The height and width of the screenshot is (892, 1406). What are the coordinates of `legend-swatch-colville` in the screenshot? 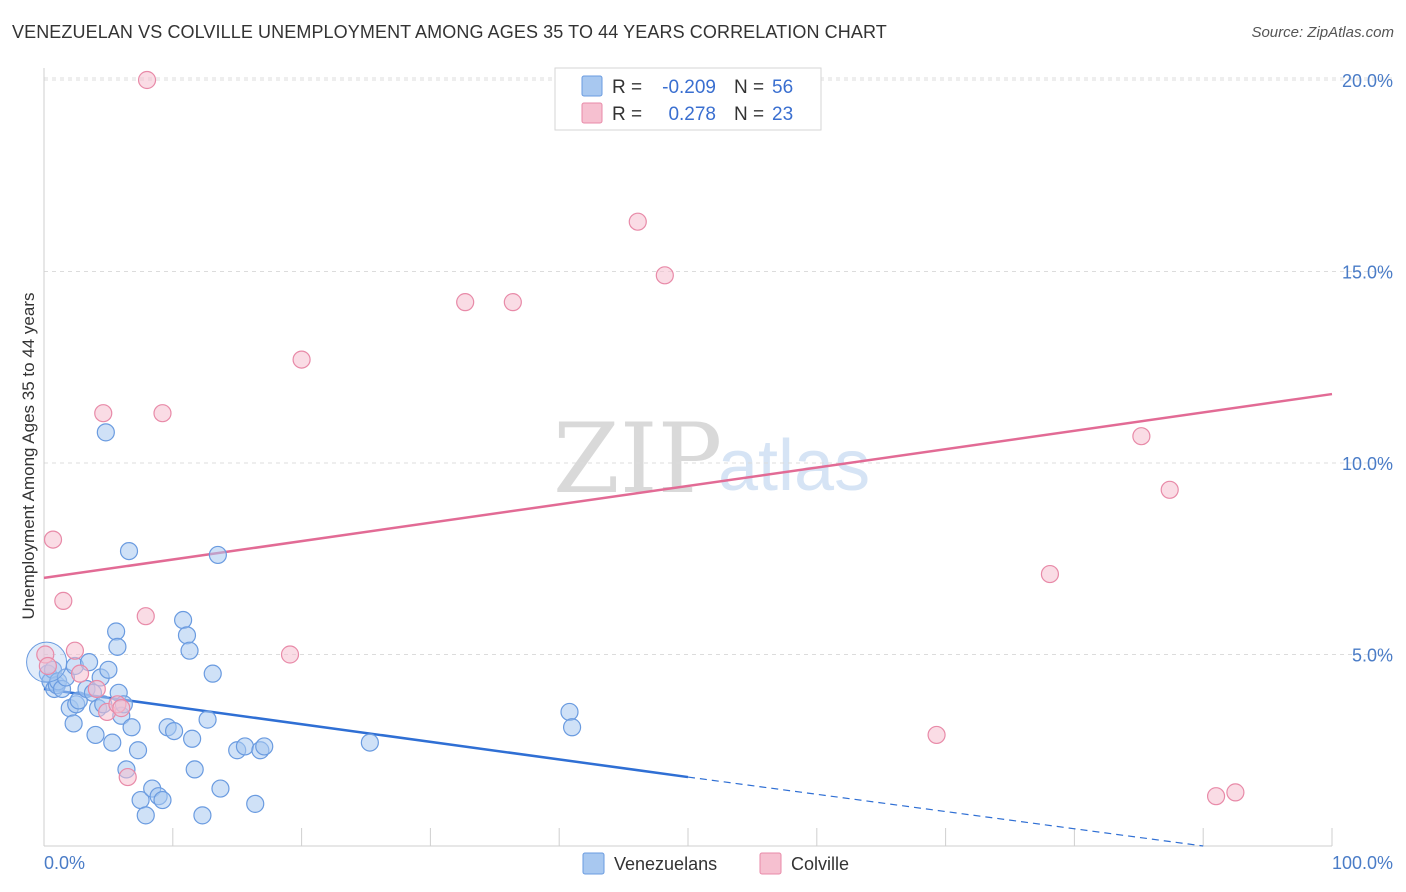 It's located at (592, 113).